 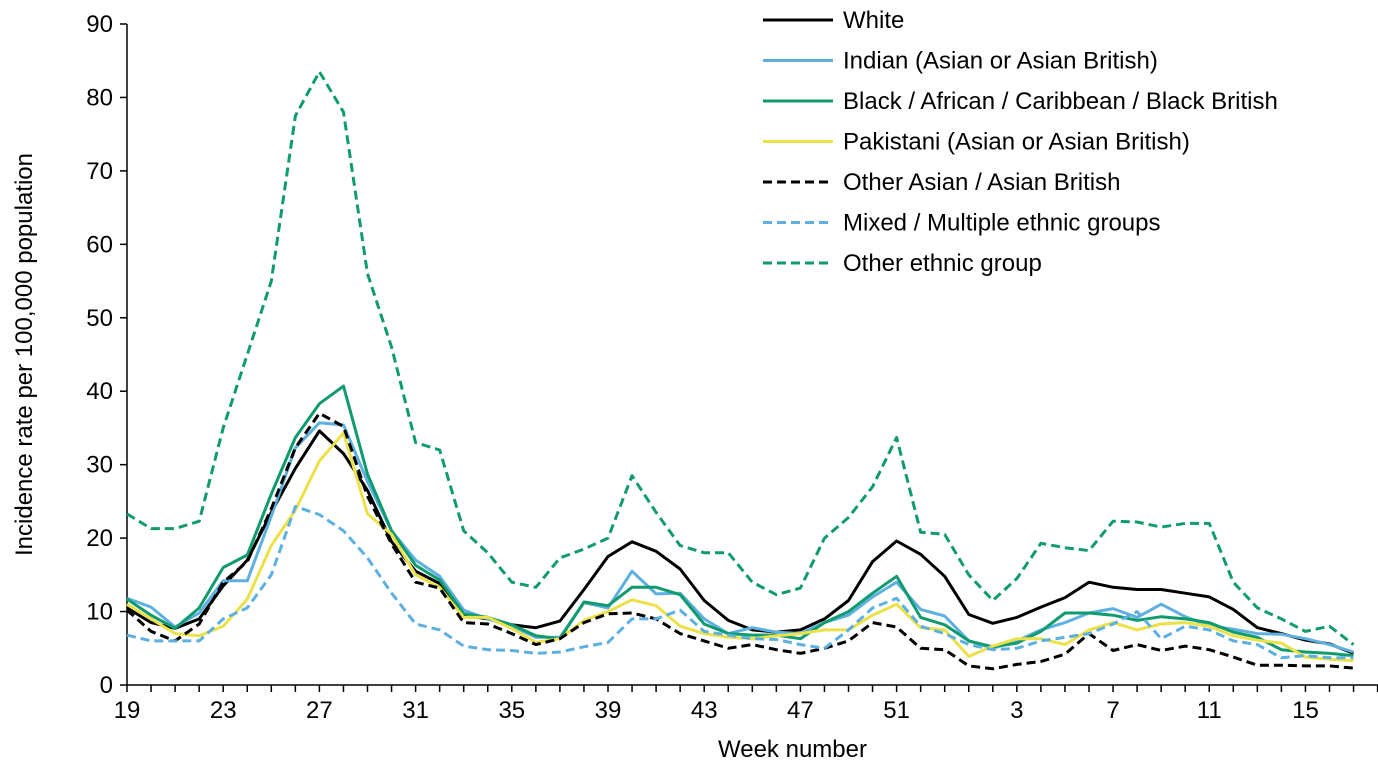 What do you see at coordinates (106, 355) in the screenshot?
I see `y-axis-ticks: 0 10 20 30 40 50 60 70 80 90` at bounding box center [106, 355].